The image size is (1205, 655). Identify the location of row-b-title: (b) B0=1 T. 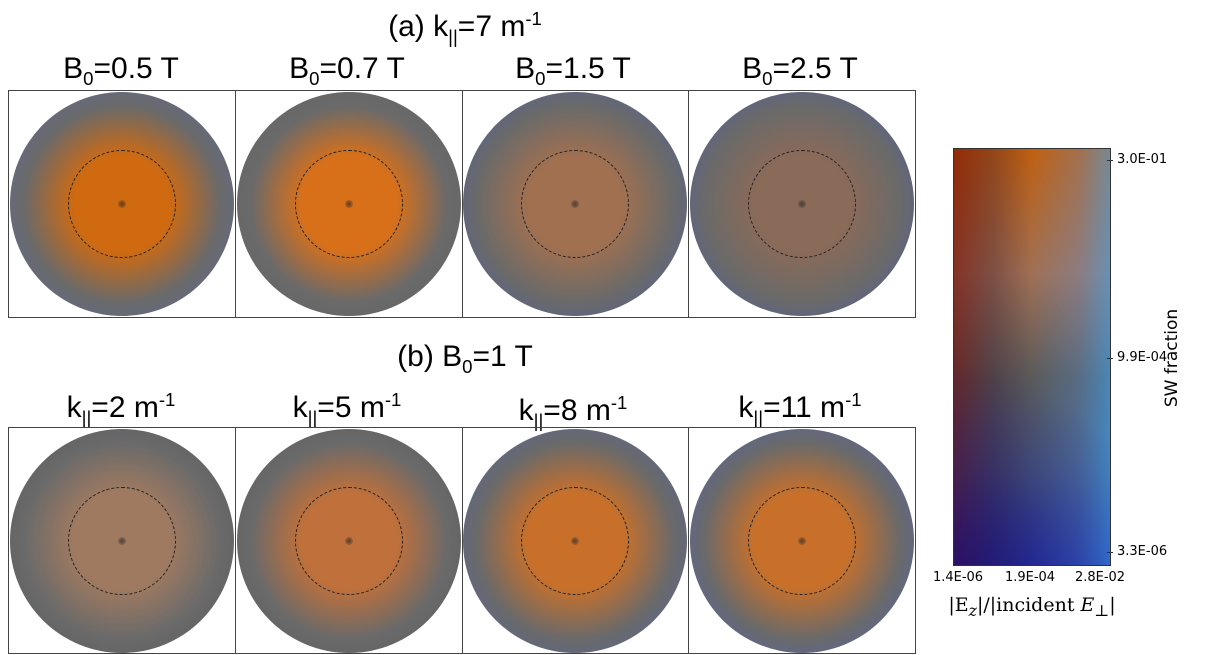
(465, 362).